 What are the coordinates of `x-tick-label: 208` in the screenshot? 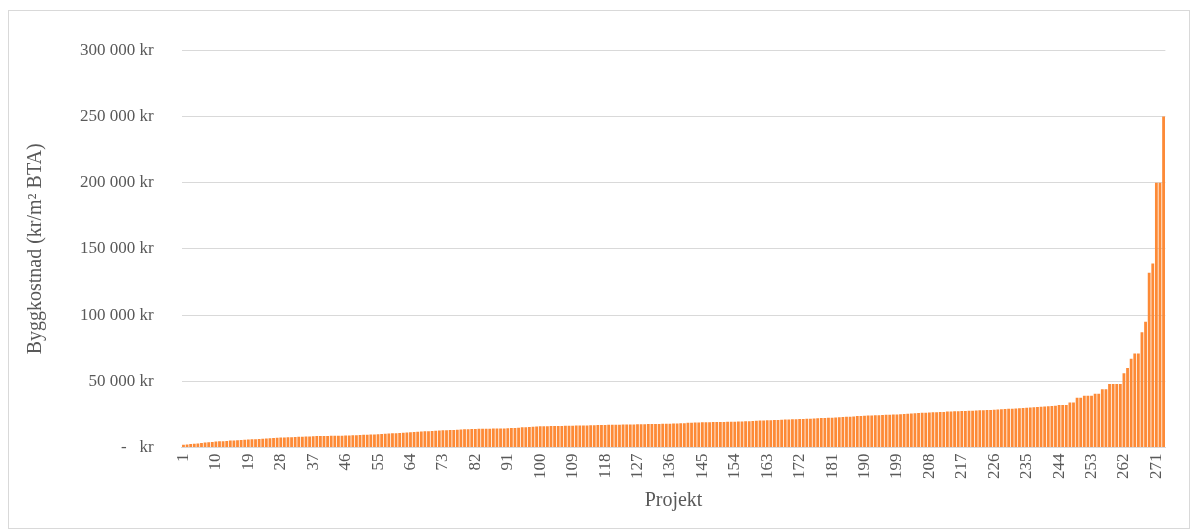 It's located at (928, 466).